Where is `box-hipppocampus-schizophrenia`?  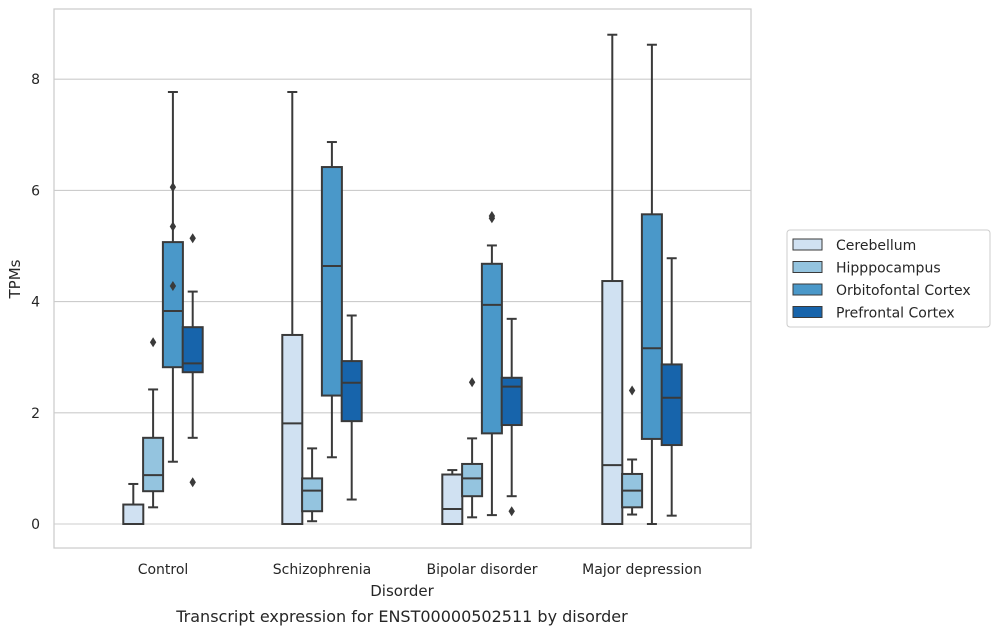
box-hipppocampus-schizophrenia is located at coordinates (312, 485).